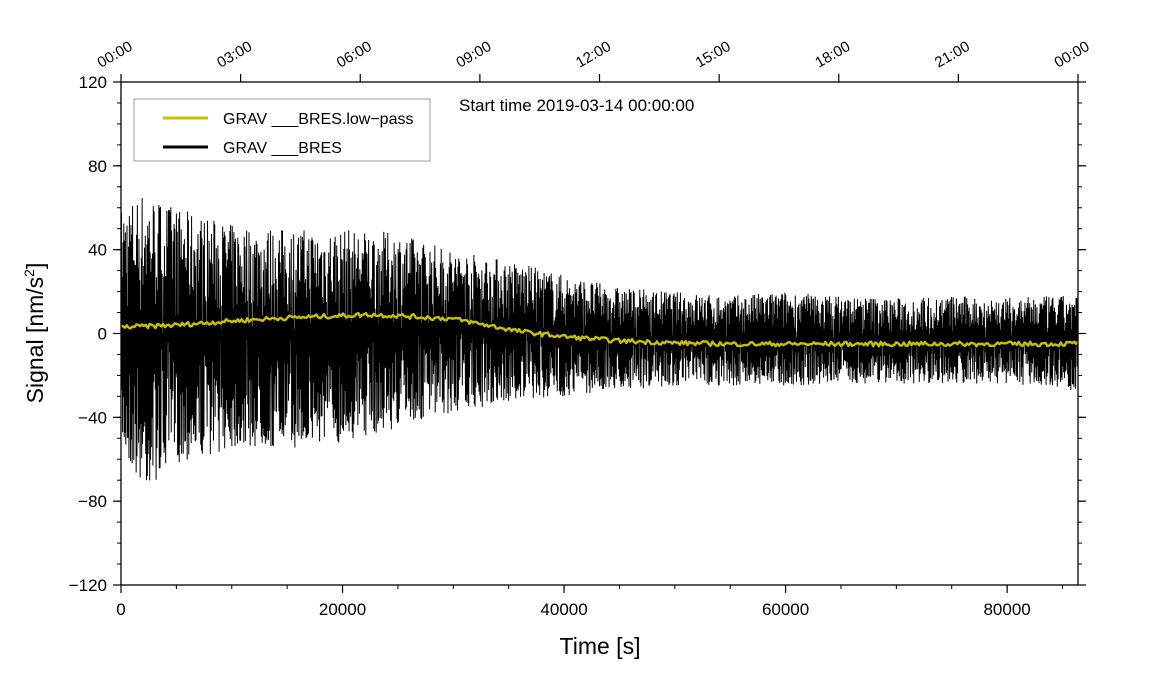 The image size is (1151, 700). I want to click on top-tick-label: 12:00, so click(593, 54).